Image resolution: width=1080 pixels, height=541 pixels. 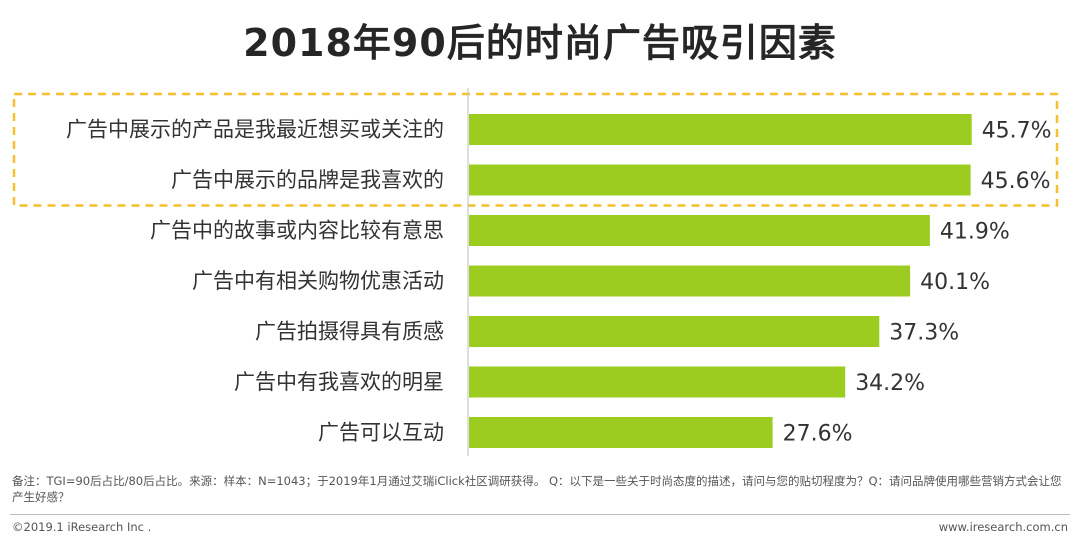 I want to click on website-url: www.iresearch.com.cn, so click(x=1003, y=527).